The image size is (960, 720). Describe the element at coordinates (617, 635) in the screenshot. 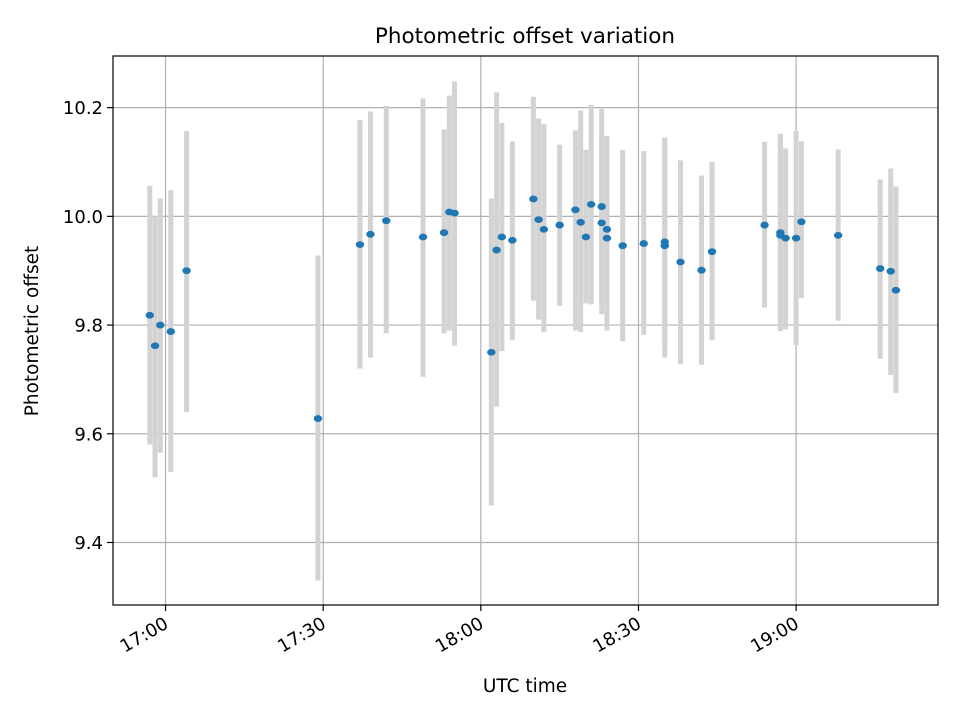

I see `x-tick-label: 18:30` at that location.